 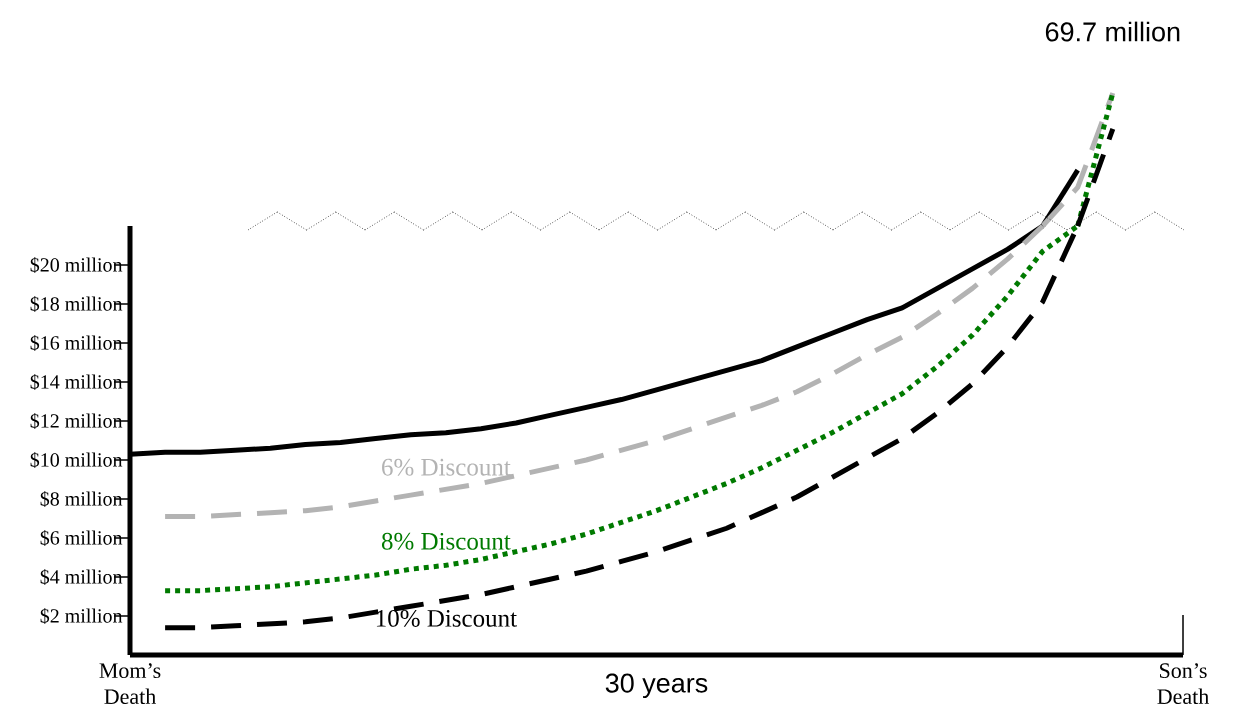 What do you see at coordinates (76, 421) in the screenshot?
I see `y-tick-label: $12 million` at bounding box center [76, 421].